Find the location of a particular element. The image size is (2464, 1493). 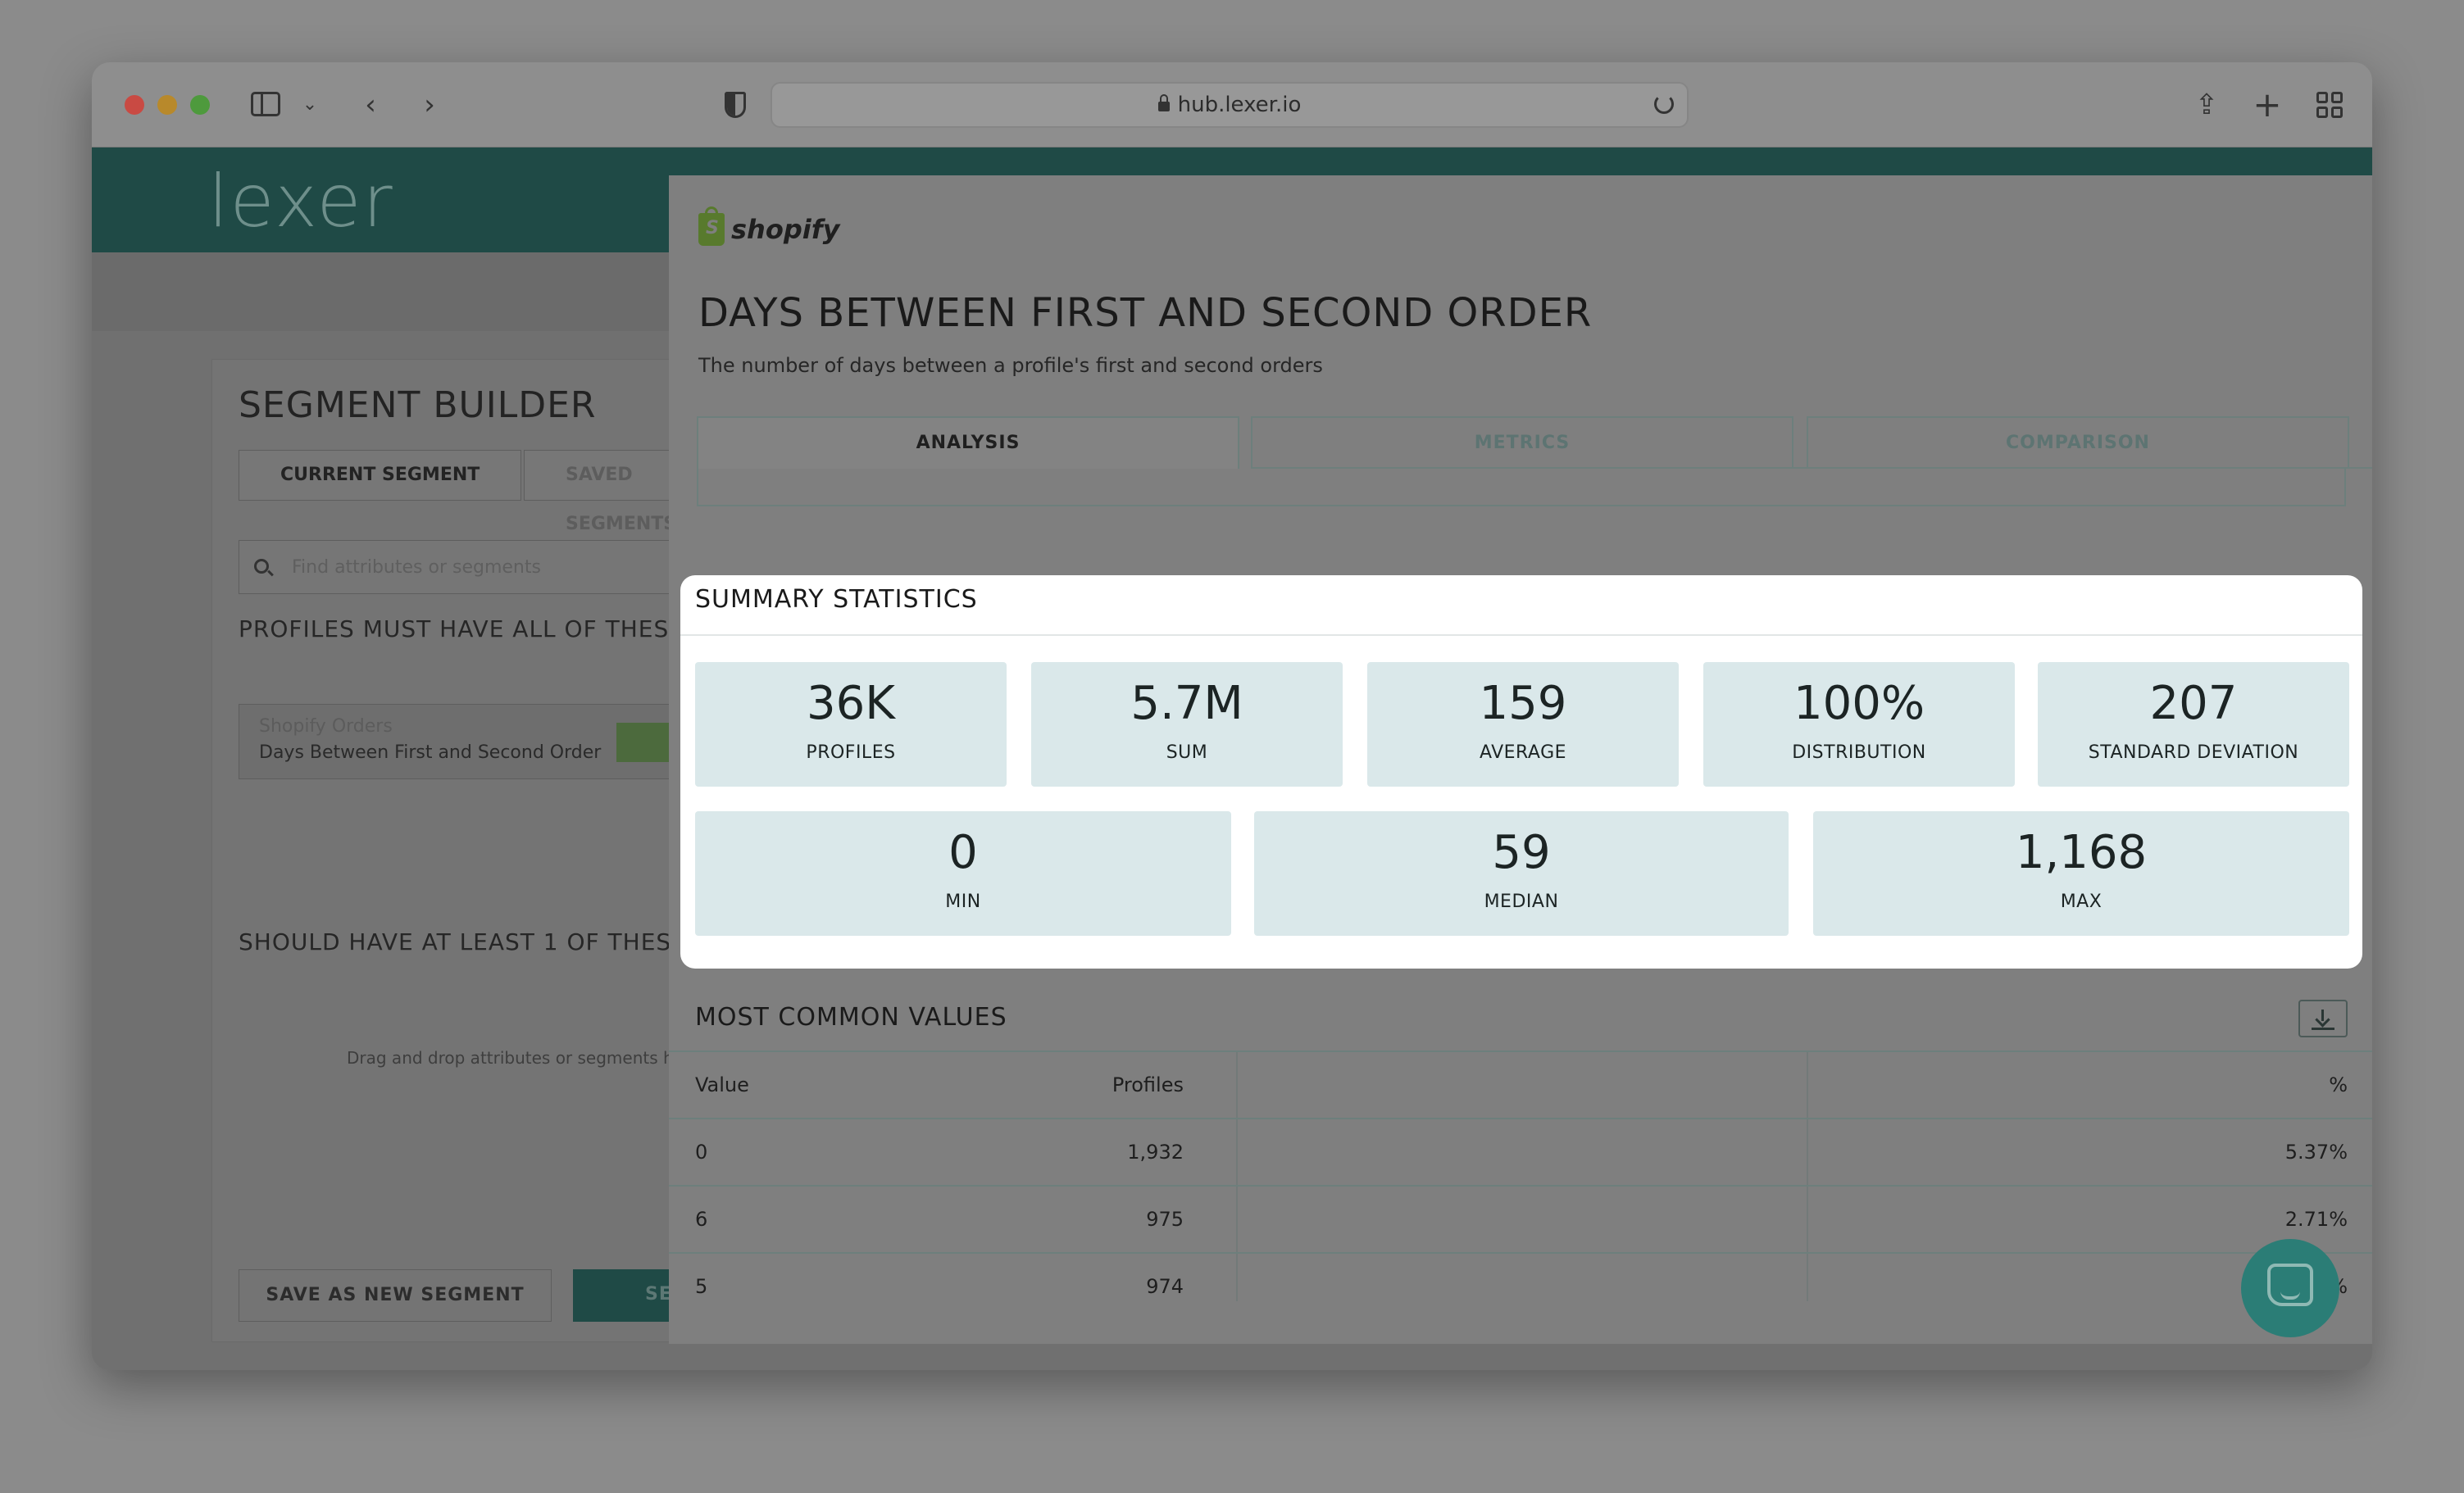

back-arrow-icon: ‹ is located at coordinates (370, 105).